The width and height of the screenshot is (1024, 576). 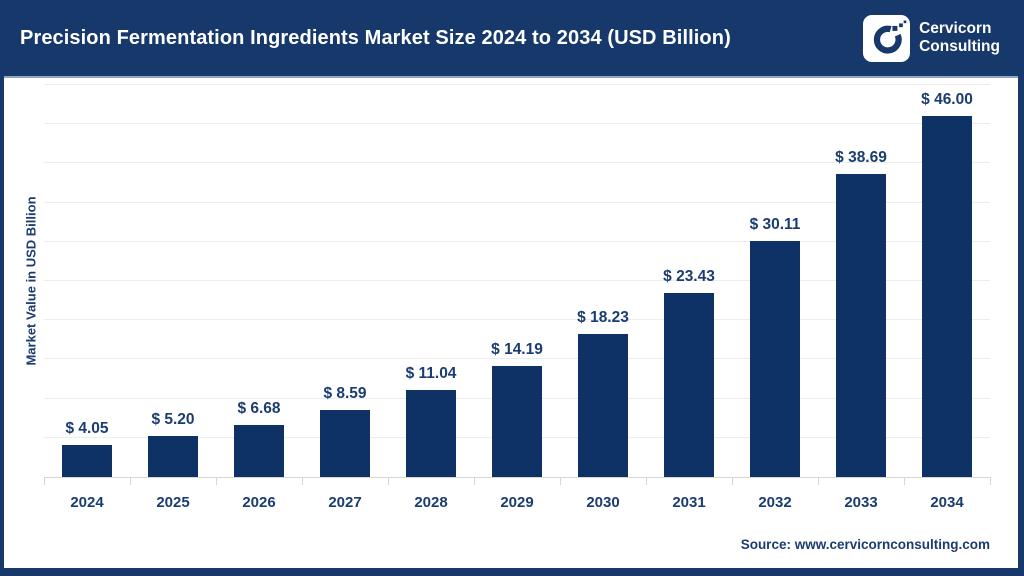 What do you see at coordinates (861, 325) in the screenshot?
I see `bar-2033` at bounding box center [861, 325].